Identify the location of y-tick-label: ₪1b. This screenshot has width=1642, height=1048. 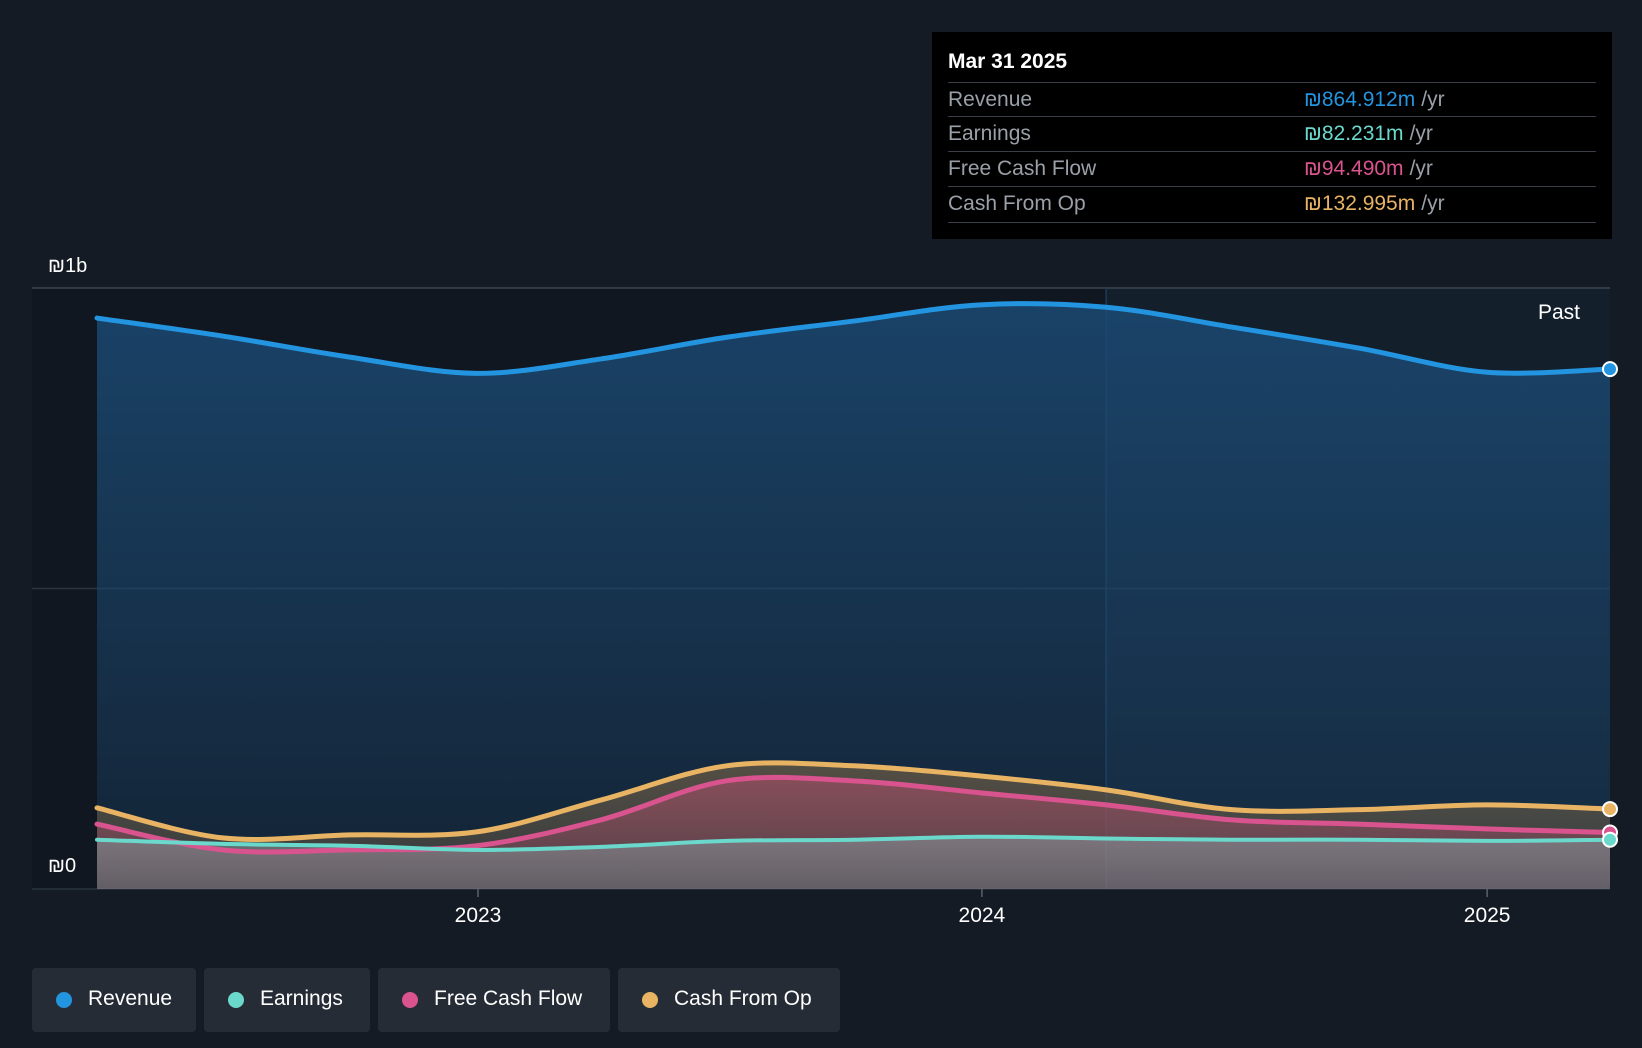
(67, 266).